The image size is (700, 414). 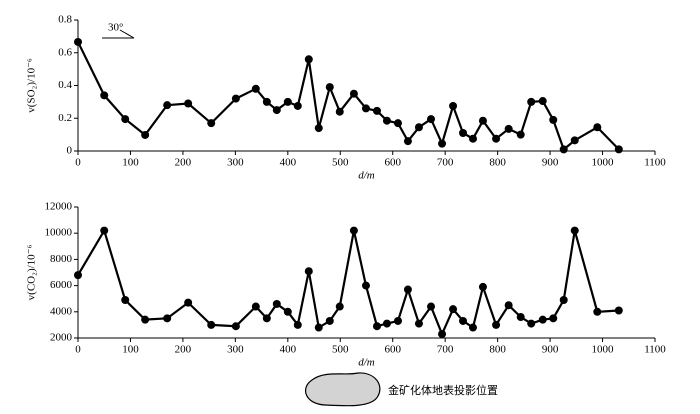 What do you see at coordinates (78, 163) in the screenshot?
I see `x-tick-label: 0` at bounding box center [78, 163].